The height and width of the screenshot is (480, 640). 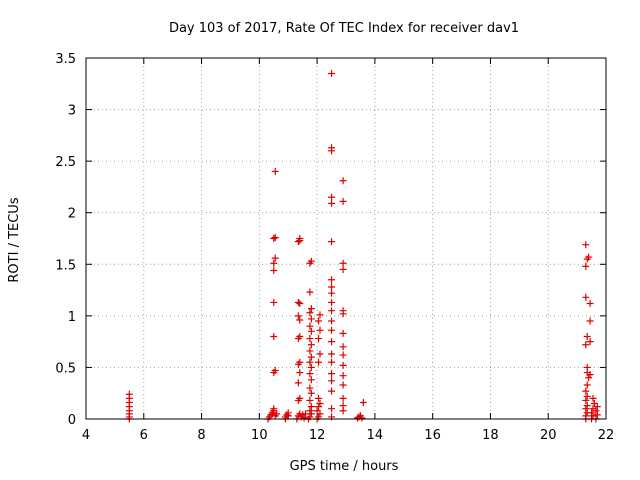 What do you see at coordinates (65, 240) in the screenshot?
I see `y-tick-labels: 0 0.5 1 1.5 2 2.5 3 3.5` at bounding box center [65, 240].